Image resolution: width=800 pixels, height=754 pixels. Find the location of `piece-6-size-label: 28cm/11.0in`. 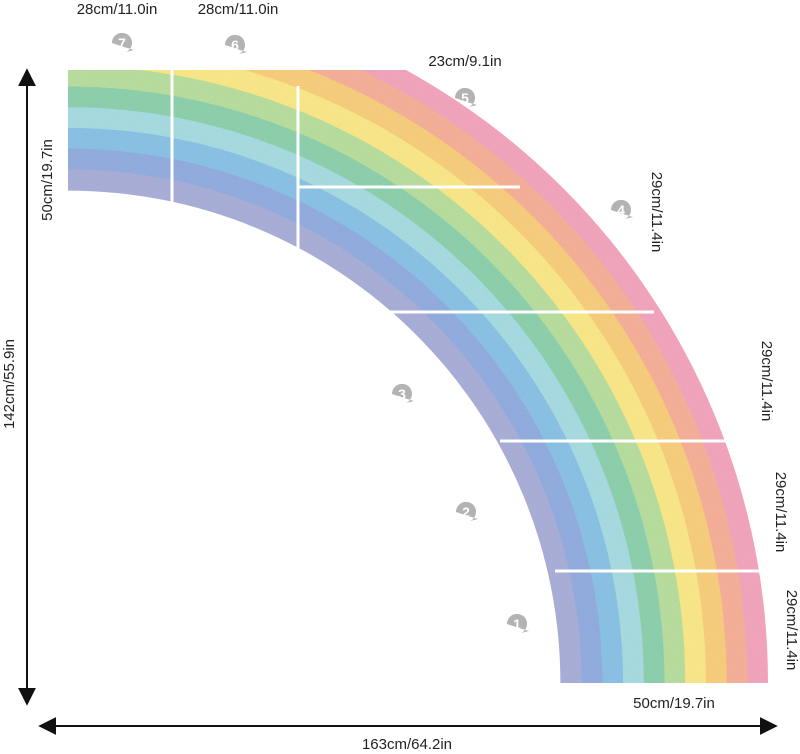

piece-6-size-label: 28cm/11.0in is located at coordinates (238, 9).